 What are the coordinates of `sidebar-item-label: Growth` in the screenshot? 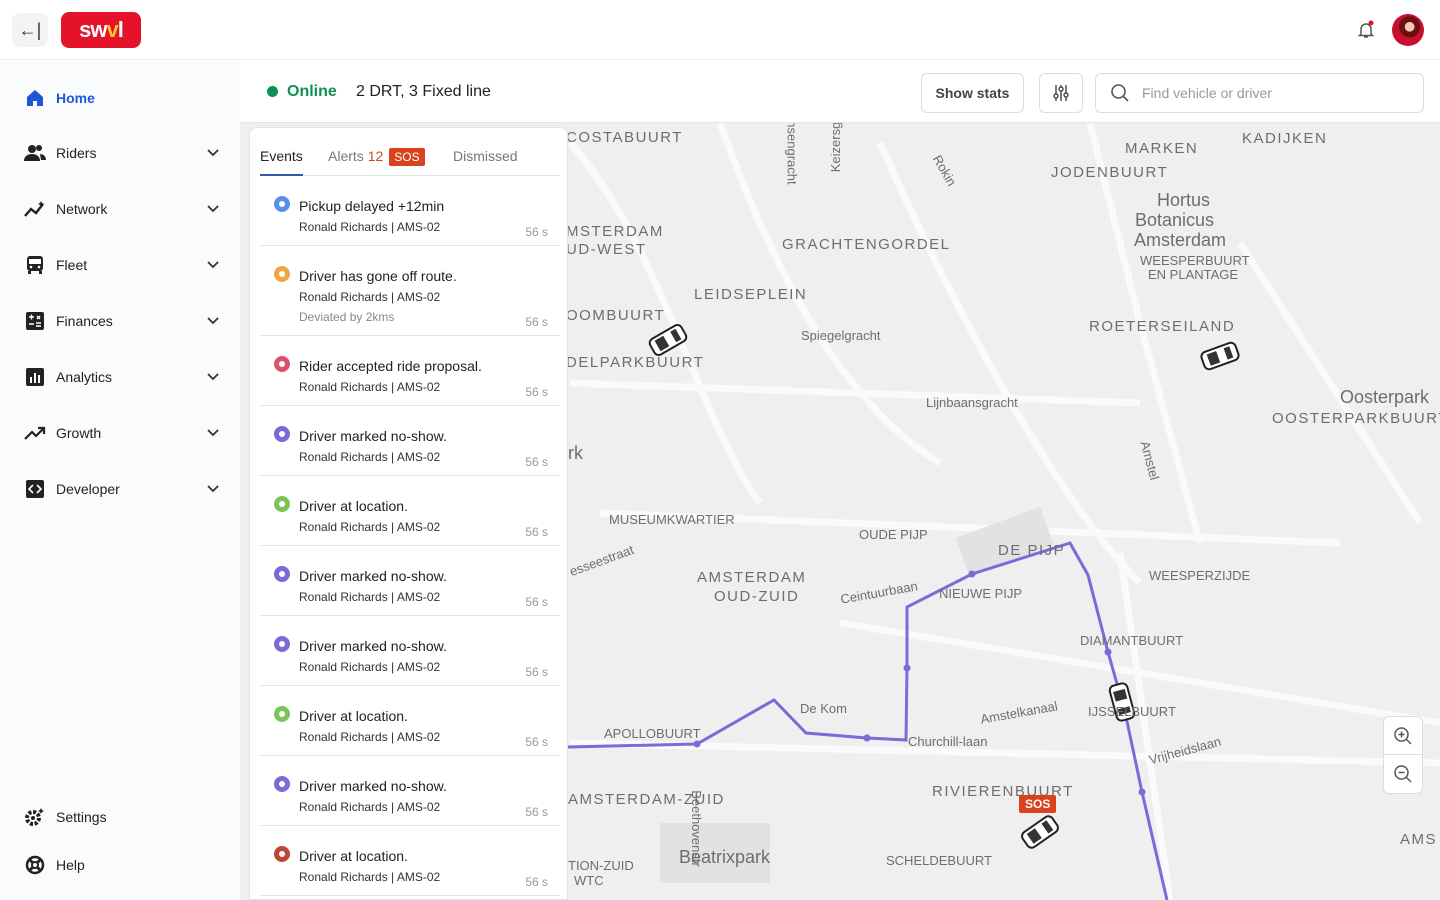 It's located at (79, 433).